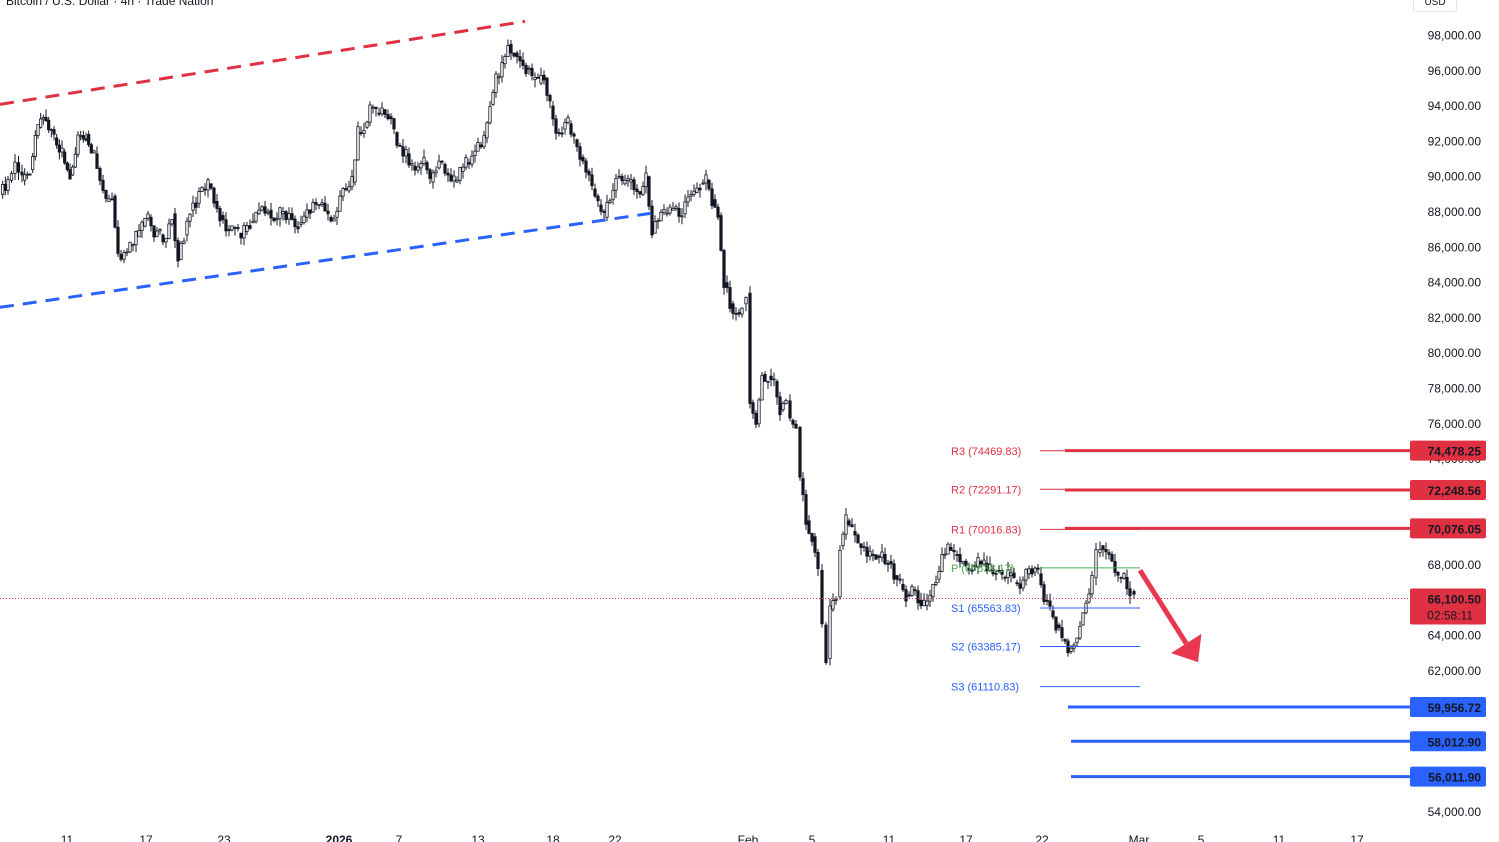 The image size is (1499, 842). Describe the element at coordinates (1455, 247) in the screenshot. I see `y-tick-label: 86,000.00` at that location.